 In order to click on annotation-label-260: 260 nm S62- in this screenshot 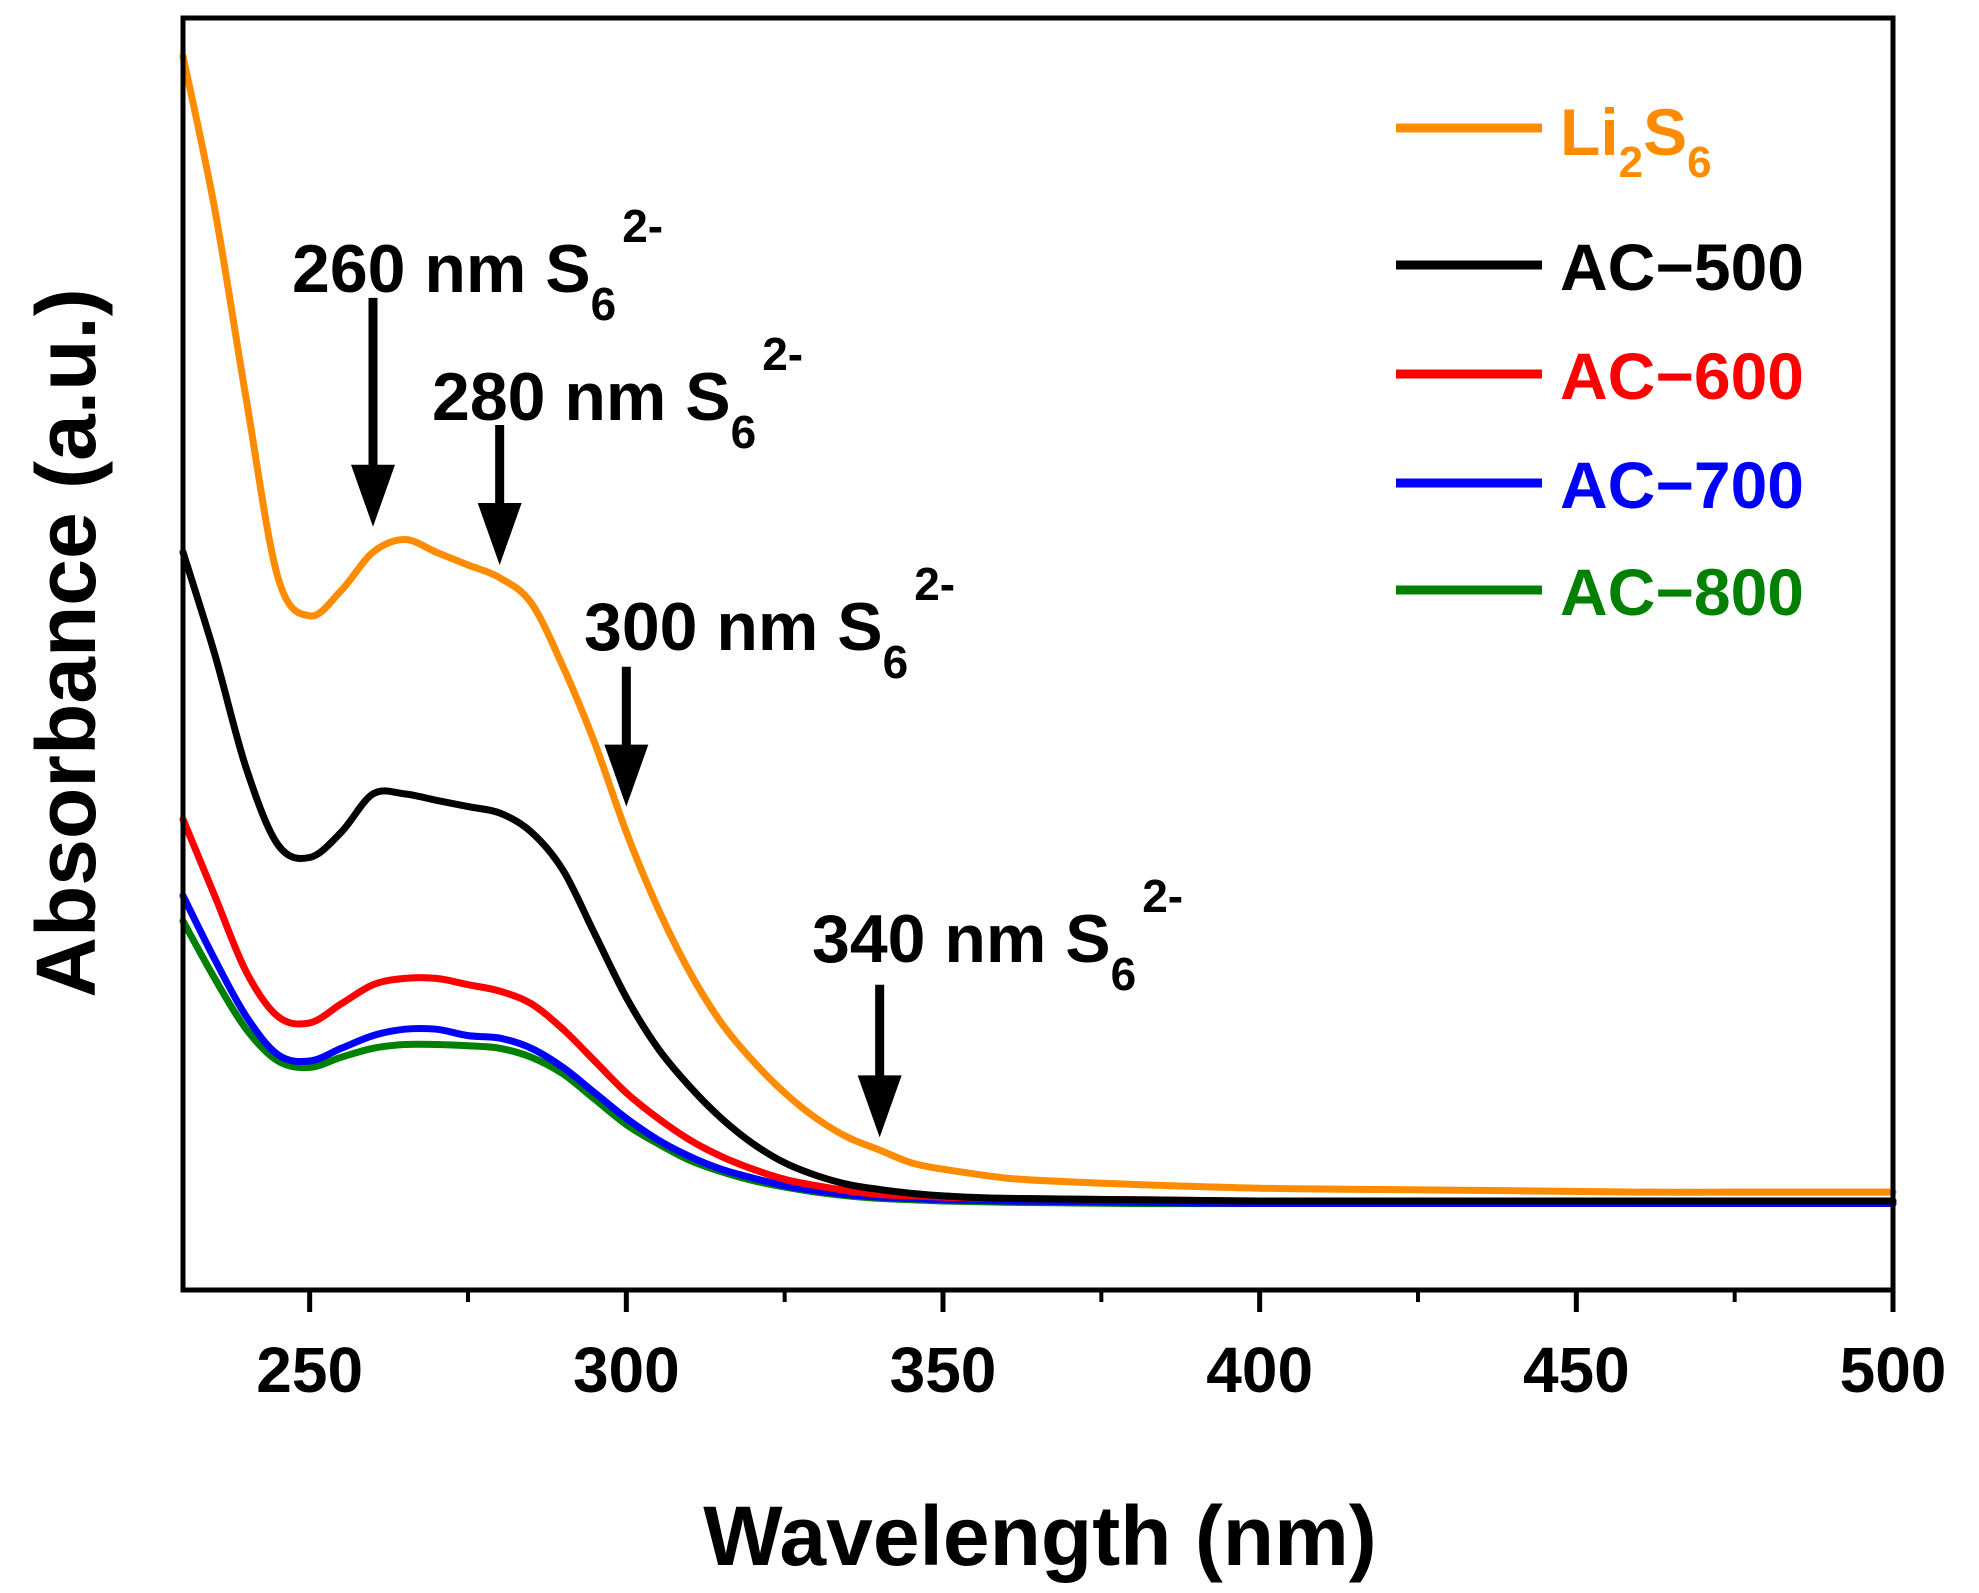, I will do `click(477, 265)`.